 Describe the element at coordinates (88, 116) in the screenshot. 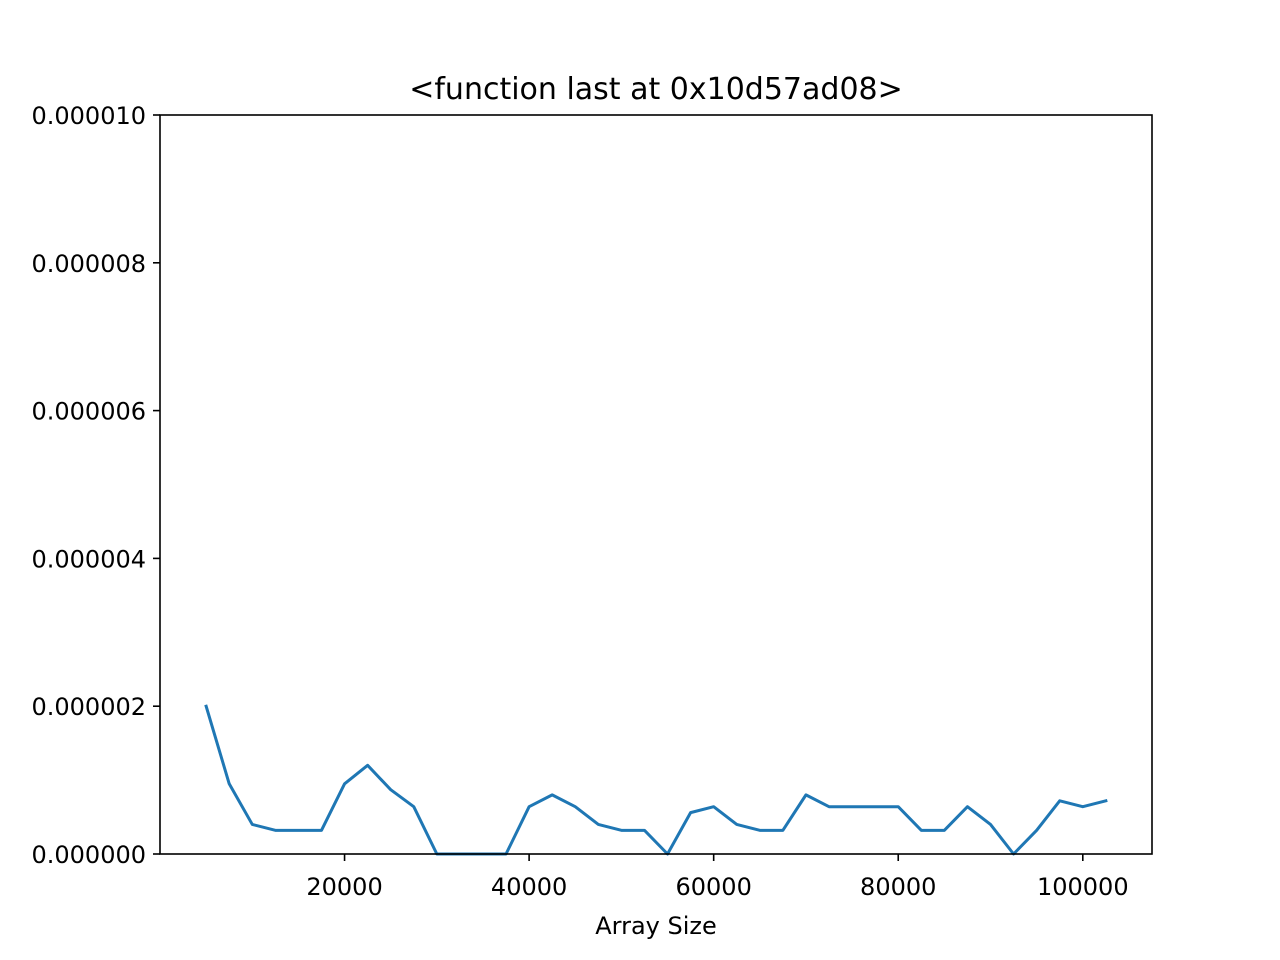

I see `y-tick-label: 0.000010` at that location.